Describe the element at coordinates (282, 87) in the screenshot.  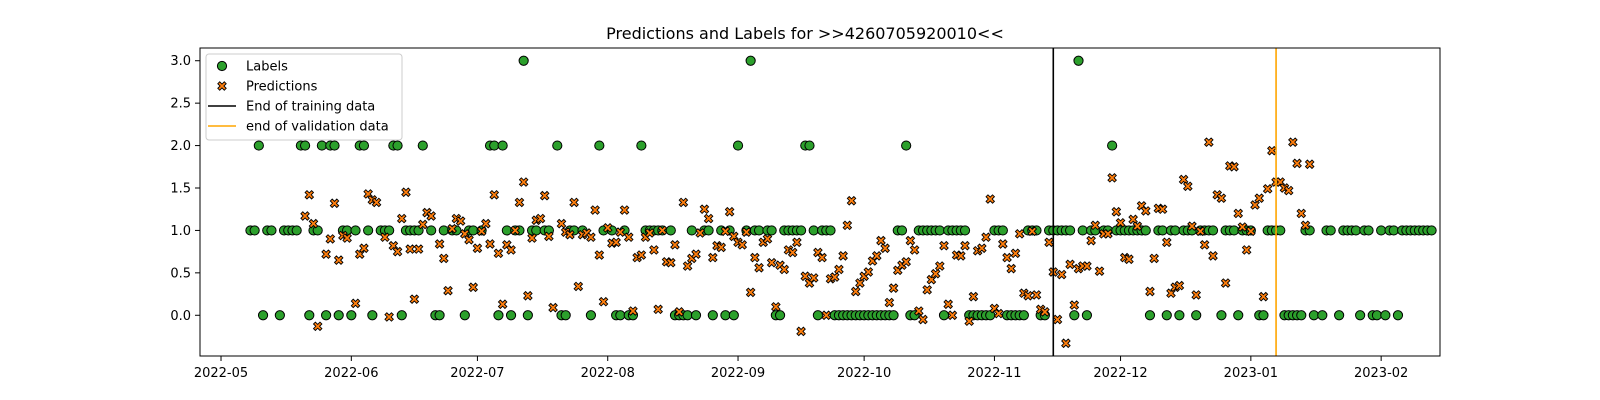
I see `legend-label: Predictions` at that location.